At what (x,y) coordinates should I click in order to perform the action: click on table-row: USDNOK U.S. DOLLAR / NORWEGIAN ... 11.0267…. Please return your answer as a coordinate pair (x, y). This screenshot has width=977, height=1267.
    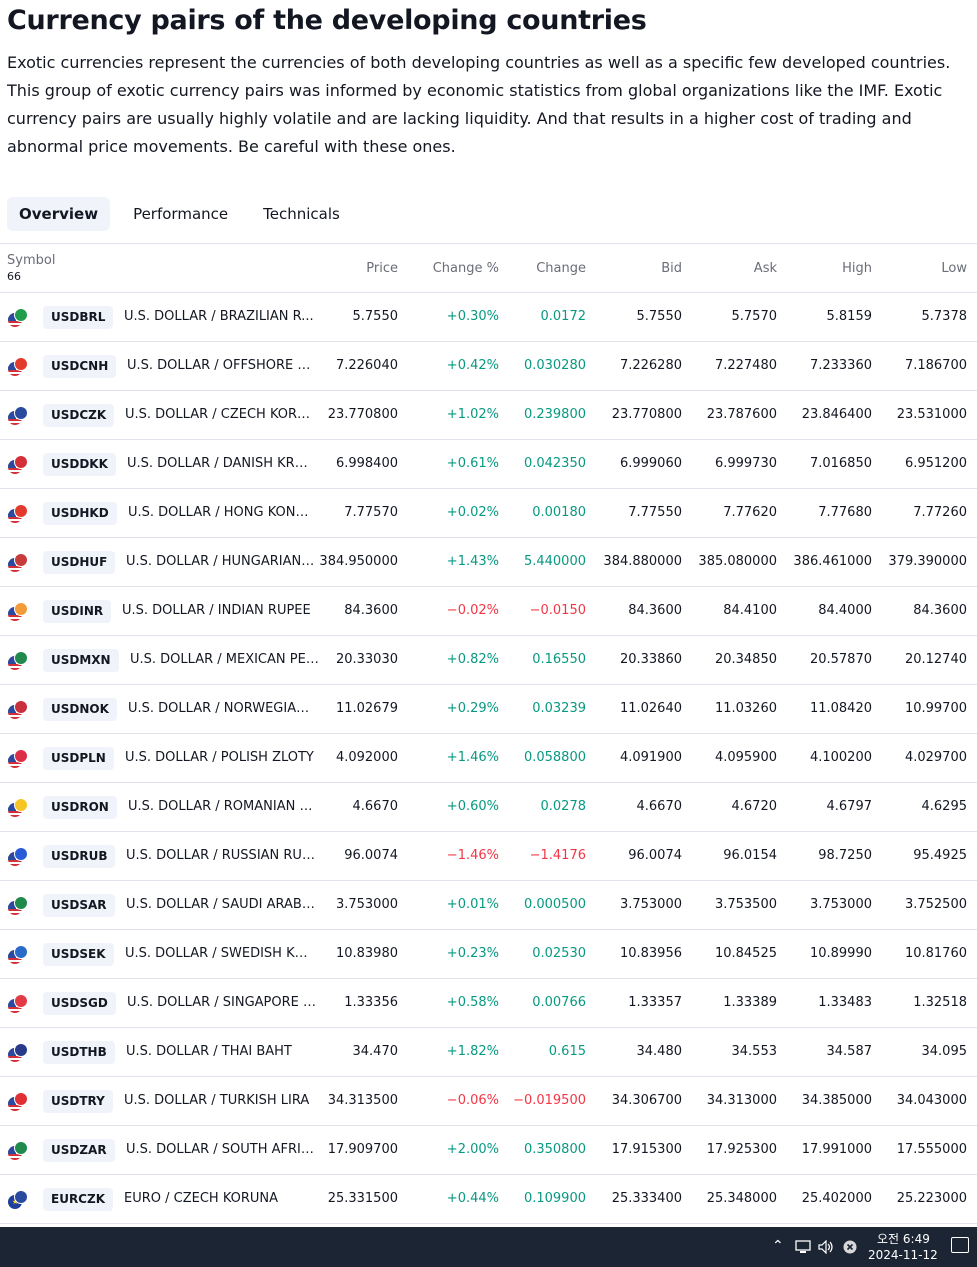
    Looking at the image, I should click on (488, 709).